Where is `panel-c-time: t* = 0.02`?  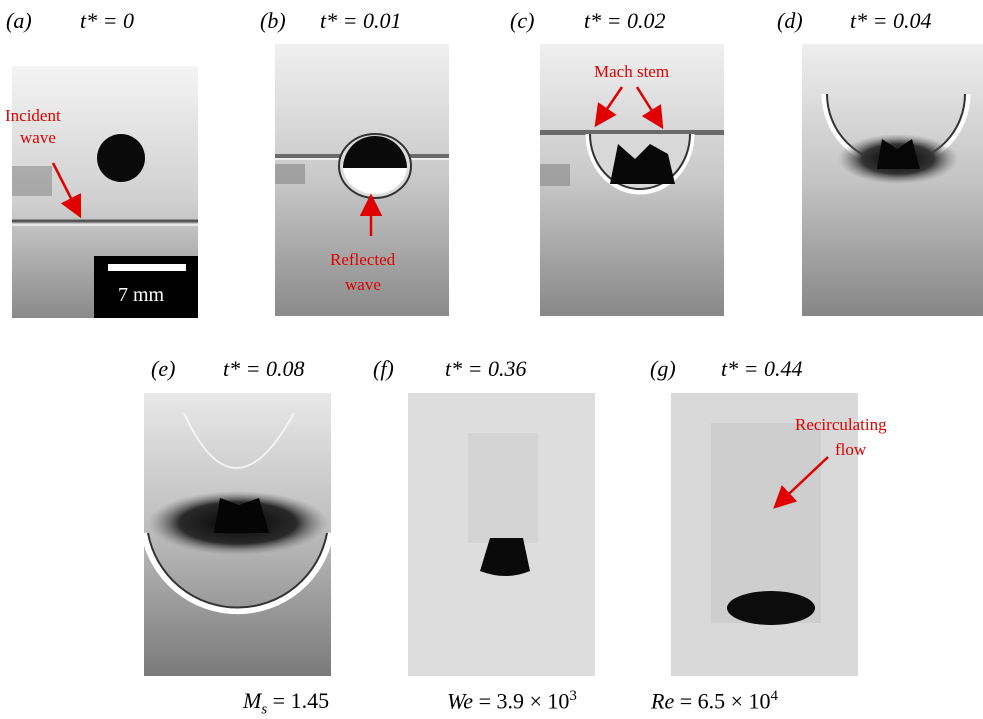 panel-c-time: t* = 0.02 is located at coordinates (625, 20).